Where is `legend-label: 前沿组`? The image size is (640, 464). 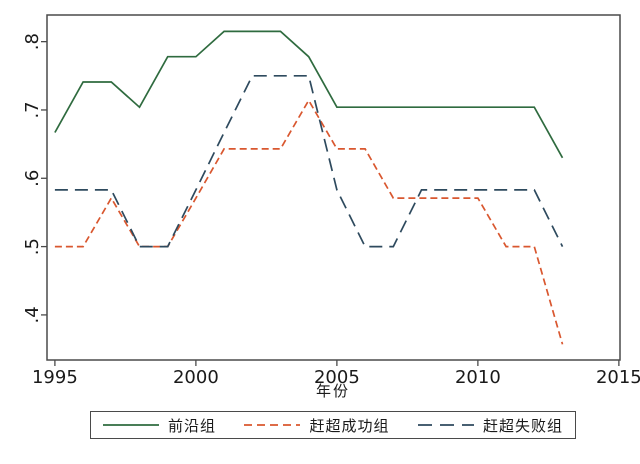 legend-label: 前沿组 is located at coordinates (192, 425).